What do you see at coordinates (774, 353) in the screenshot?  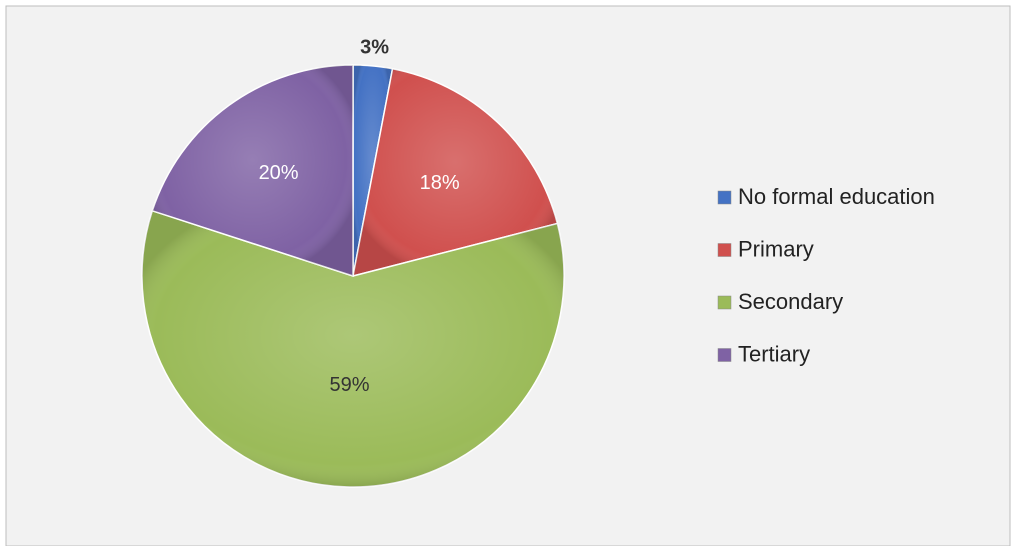 I see `legend-label: Tertiary` at bounding box center [774, 353].